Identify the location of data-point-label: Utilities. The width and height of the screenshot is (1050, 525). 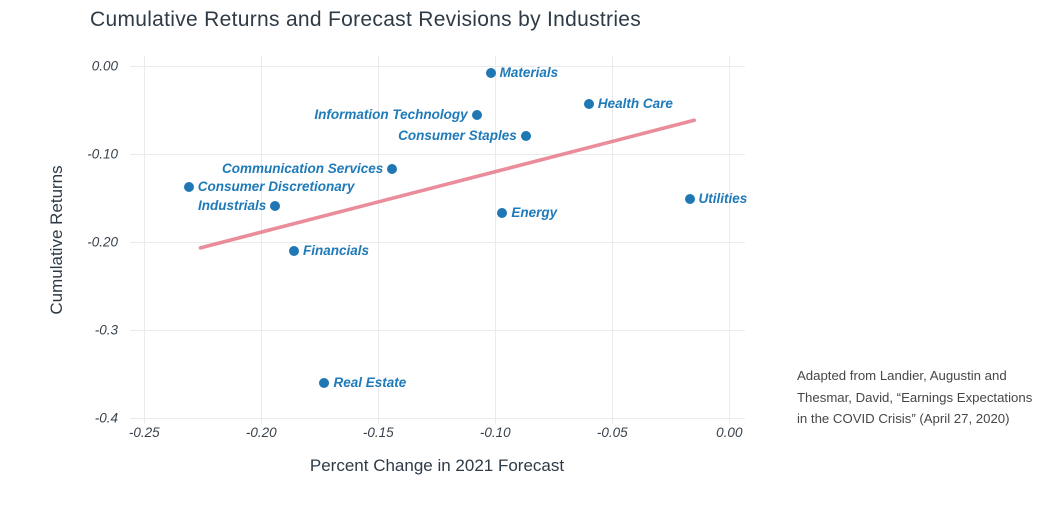
(723, 198).